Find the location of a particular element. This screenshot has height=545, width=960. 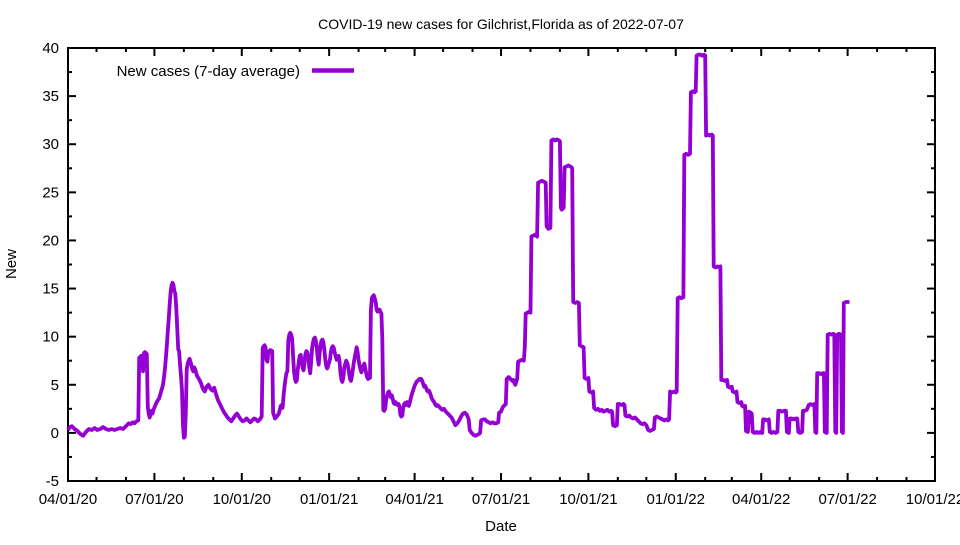

y-tick-label: 15 is located at coordinates (50, 289).